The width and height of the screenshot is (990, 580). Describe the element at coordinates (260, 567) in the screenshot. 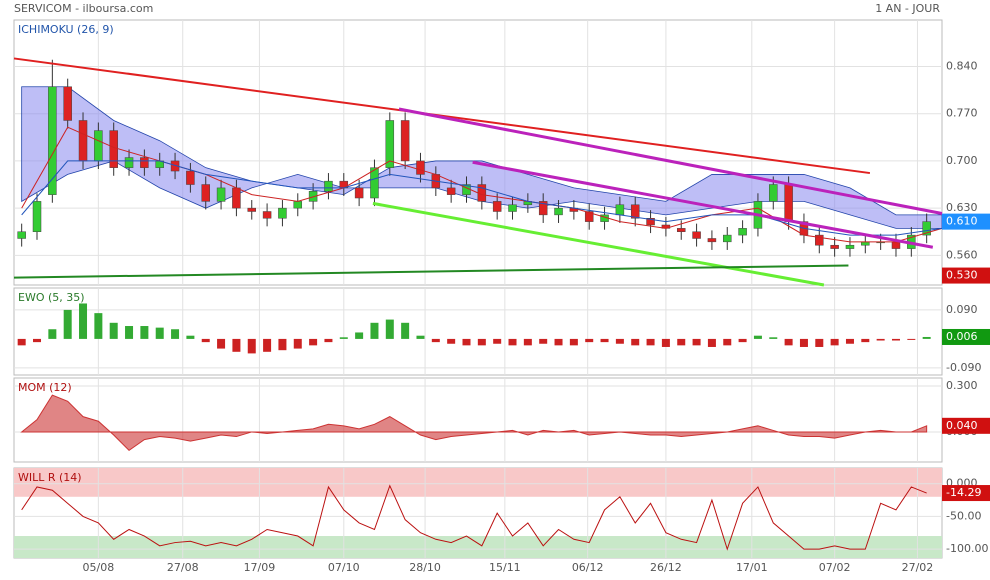

I see `x-tick-label: 17/09` at that location.